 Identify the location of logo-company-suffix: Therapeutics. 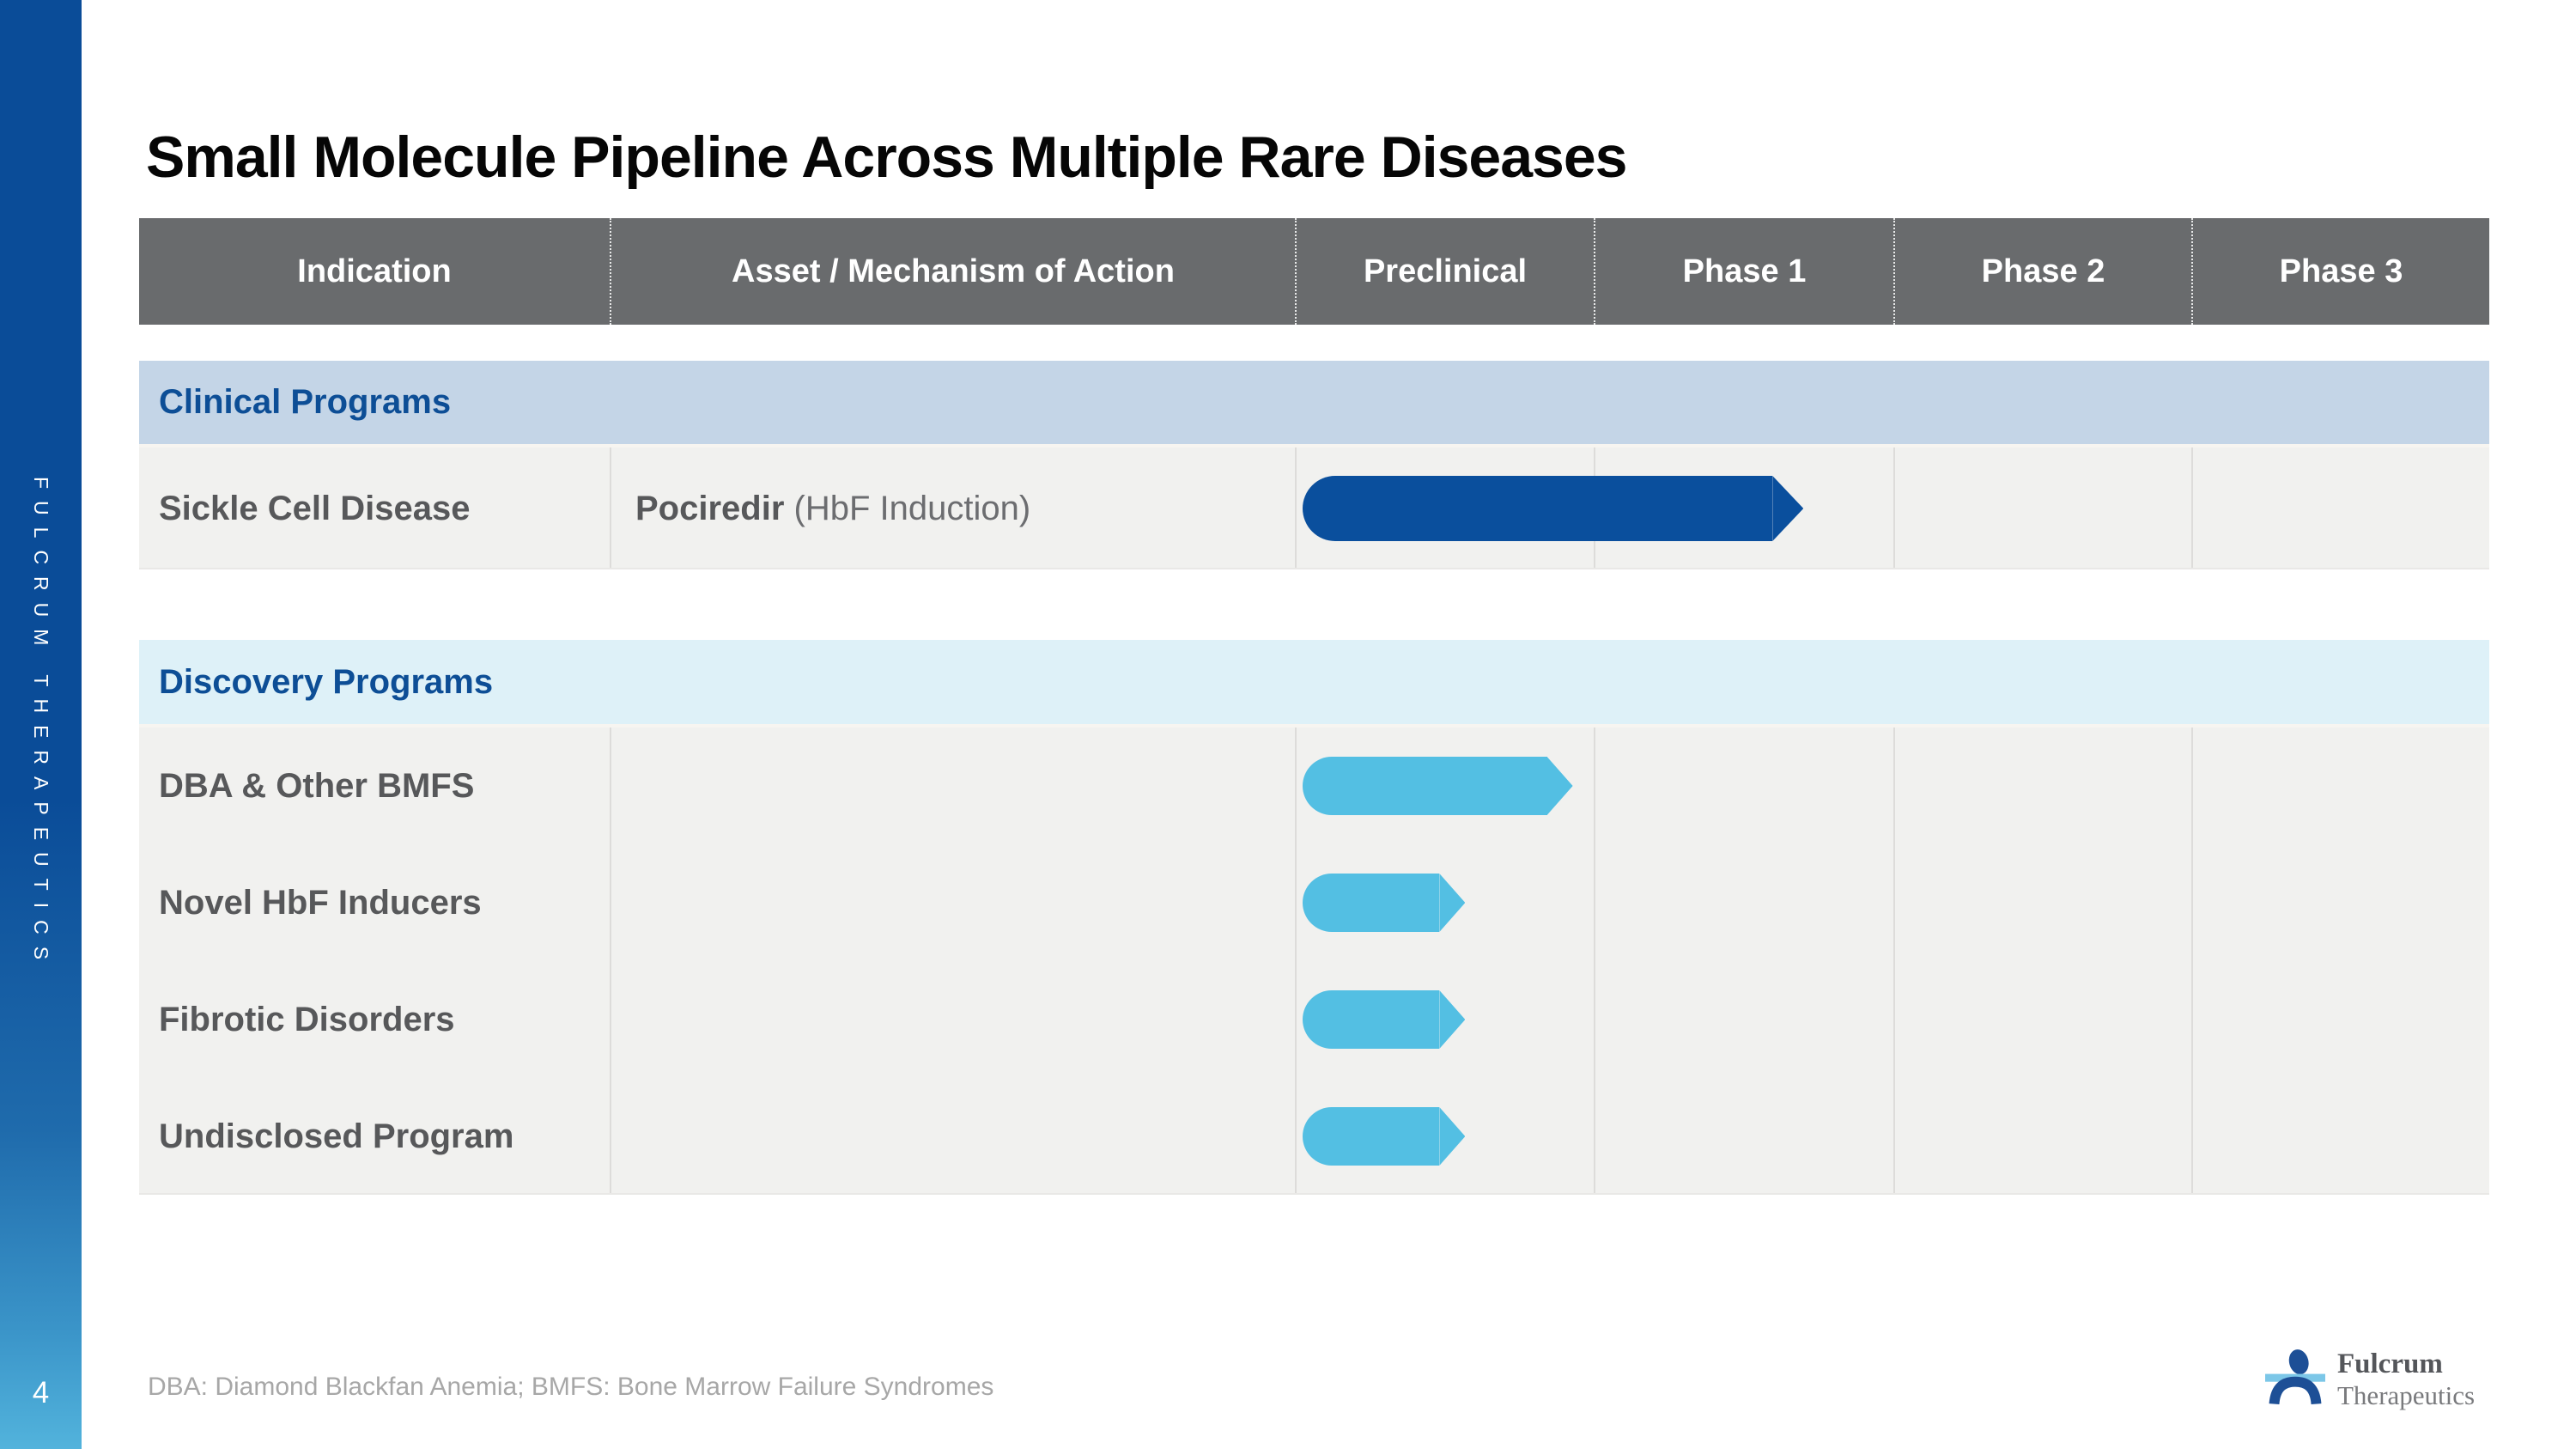
(2406, 1395).